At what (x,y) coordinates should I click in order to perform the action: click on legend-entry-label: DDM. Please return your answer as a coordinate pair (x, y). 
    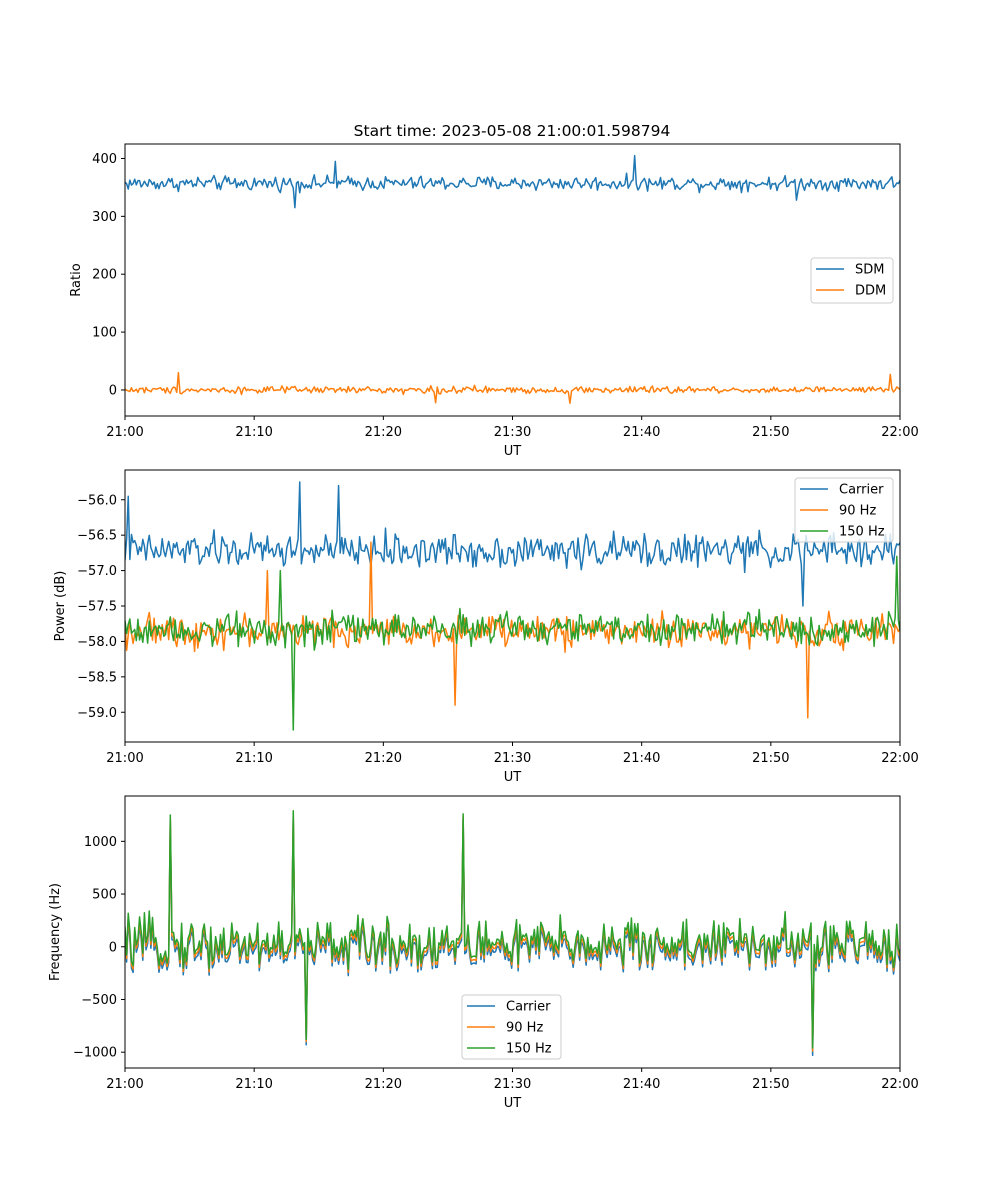
    Looking at the image, I should click on (870, 291).